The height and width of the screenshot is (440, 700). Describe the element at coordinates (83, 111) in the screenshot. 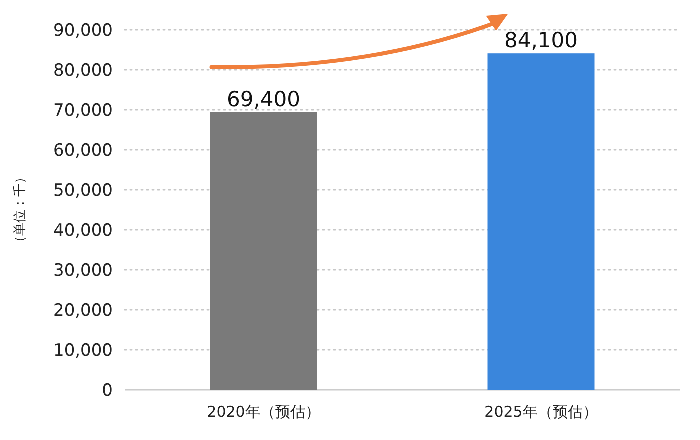

I see `y-tick-label: 70,000` at that location.